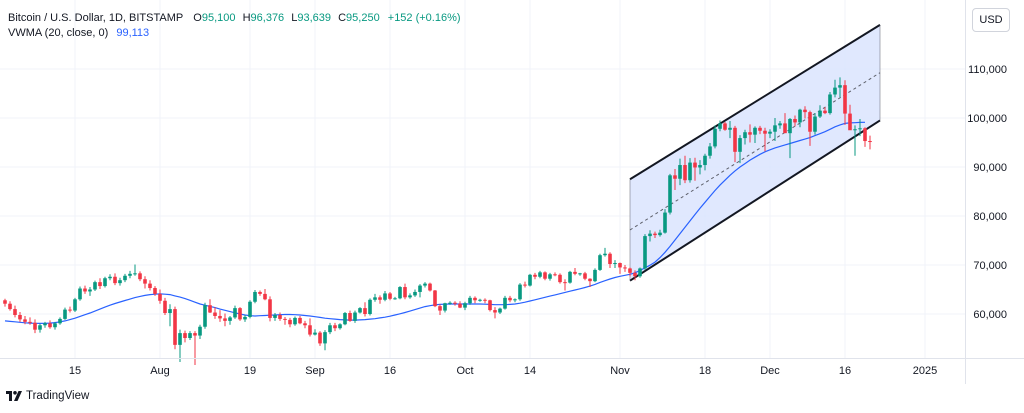  I want to click on channel-lower-line, so click(755, 200).